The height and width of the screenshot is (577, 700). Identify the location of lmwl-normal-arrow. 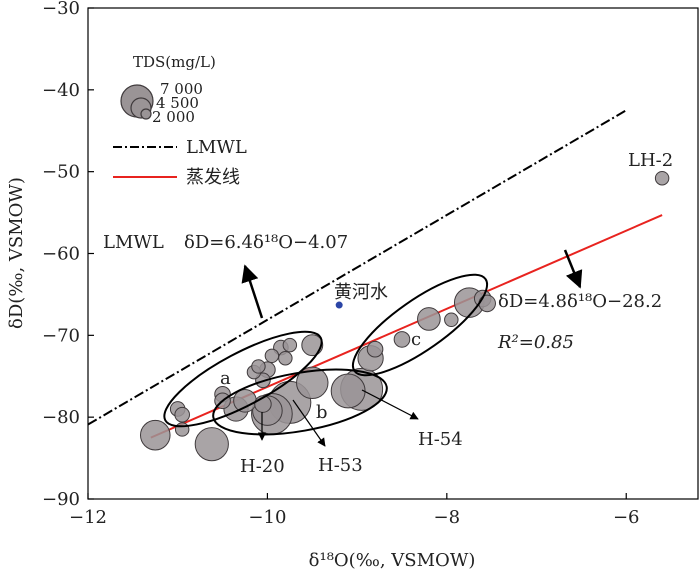
(252, 291).